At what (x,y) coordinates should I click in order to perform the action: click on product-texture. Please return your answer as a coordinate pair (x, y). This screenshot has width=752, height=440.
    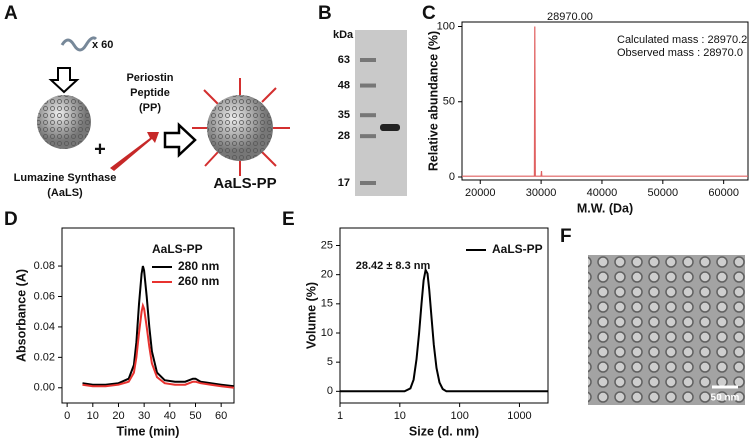
    Looking at the image, I should click on (240, 128).